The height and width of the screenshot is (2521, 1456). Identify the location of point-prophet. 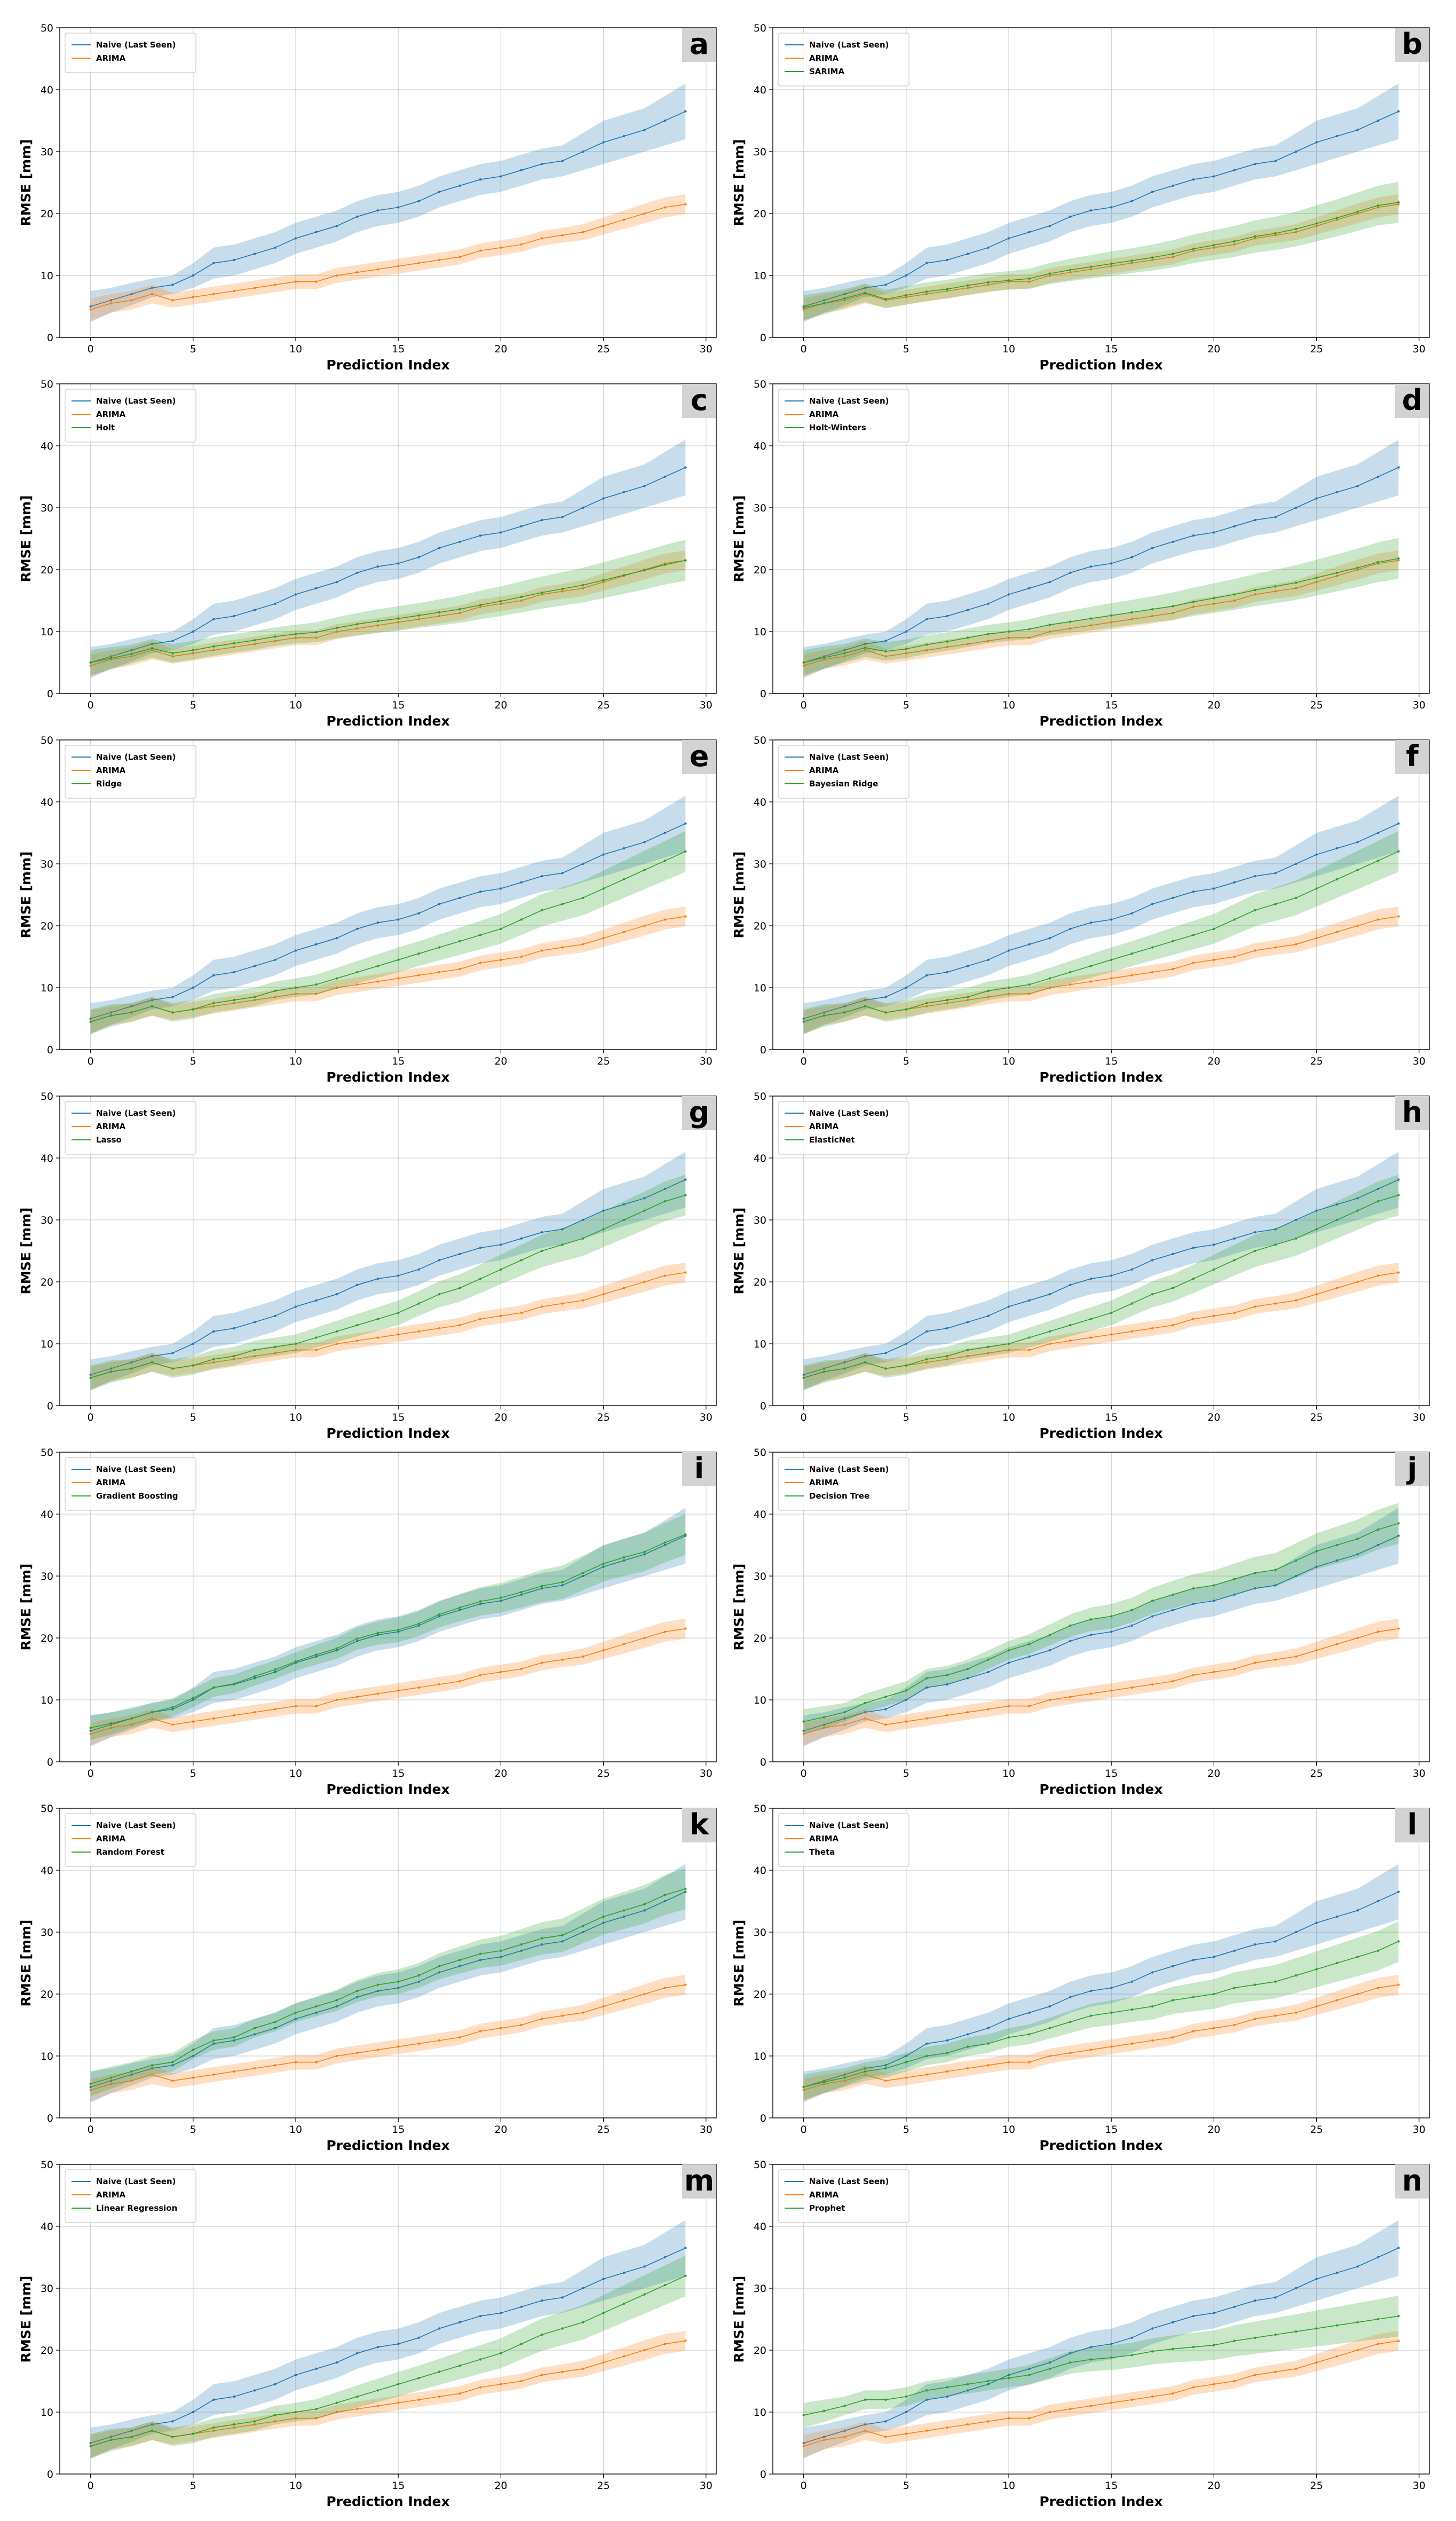
(1193, 2347).